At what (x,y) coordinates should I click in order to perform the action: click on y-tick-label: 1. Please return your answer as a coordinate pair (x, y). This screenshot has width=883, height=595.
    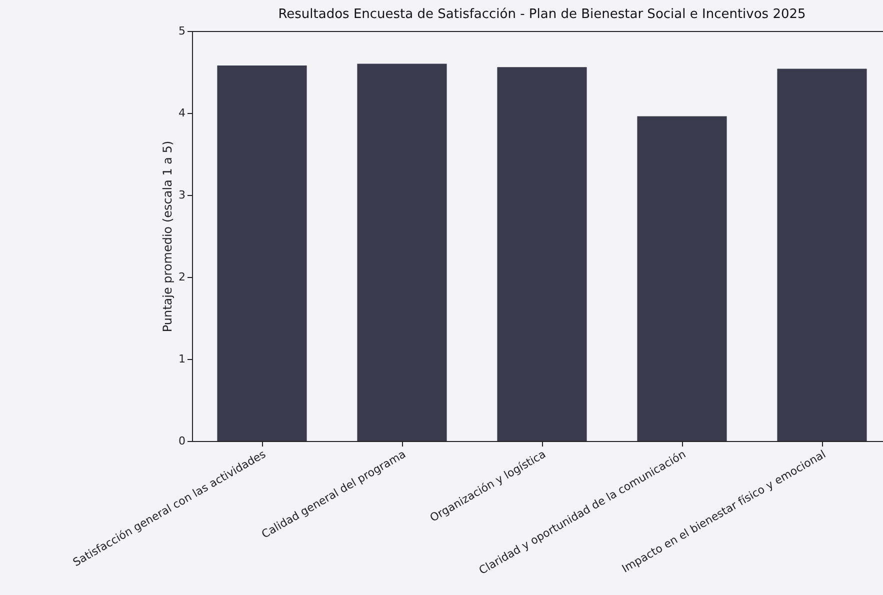
    Looking at the image, I should click on (182, 359).